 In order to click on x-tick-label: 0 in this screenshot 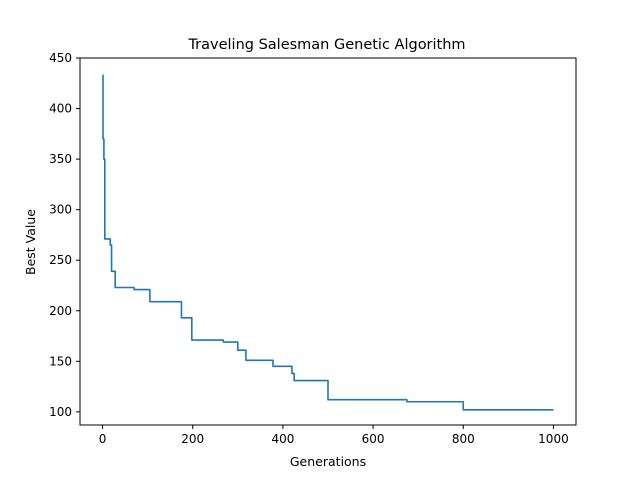, I will do `click(103, 439)`.